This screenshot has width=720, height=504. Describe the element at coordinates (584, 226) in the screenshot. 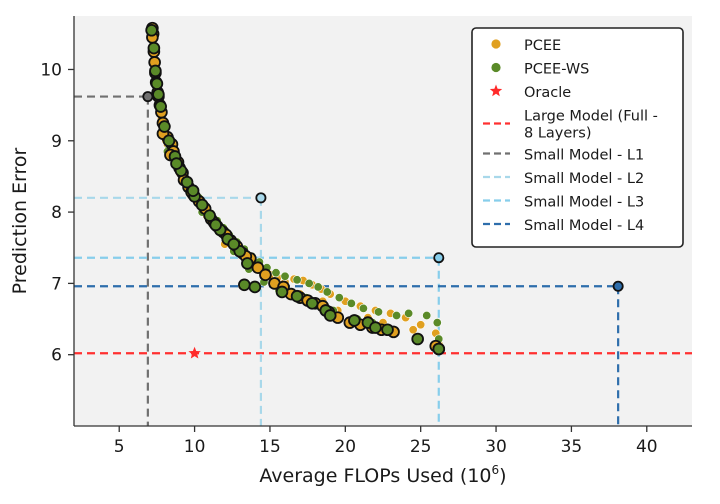

I see `legend-small-model-l4-label: Small Model - L4` at that location.